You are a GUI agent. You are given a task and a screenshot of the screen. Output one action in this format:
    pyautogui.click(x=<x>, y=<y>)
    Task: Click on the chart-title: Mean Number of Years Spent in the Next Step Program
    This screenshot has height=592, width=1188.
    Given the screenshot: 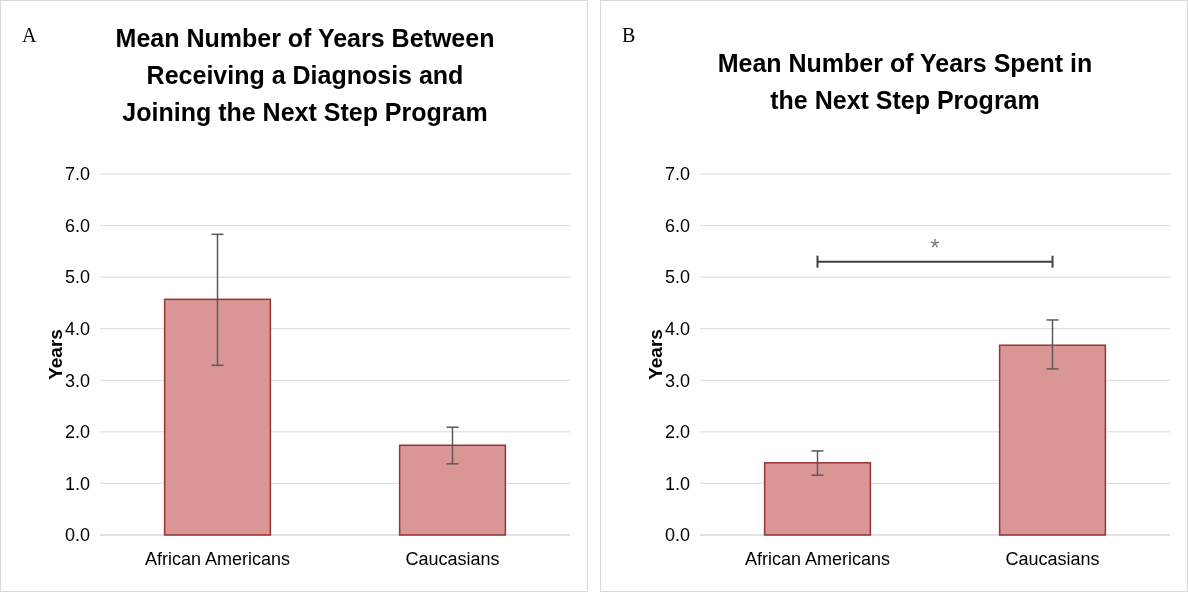 What is the action you would take?
    pyautogui.click(x=905, y=81)
    